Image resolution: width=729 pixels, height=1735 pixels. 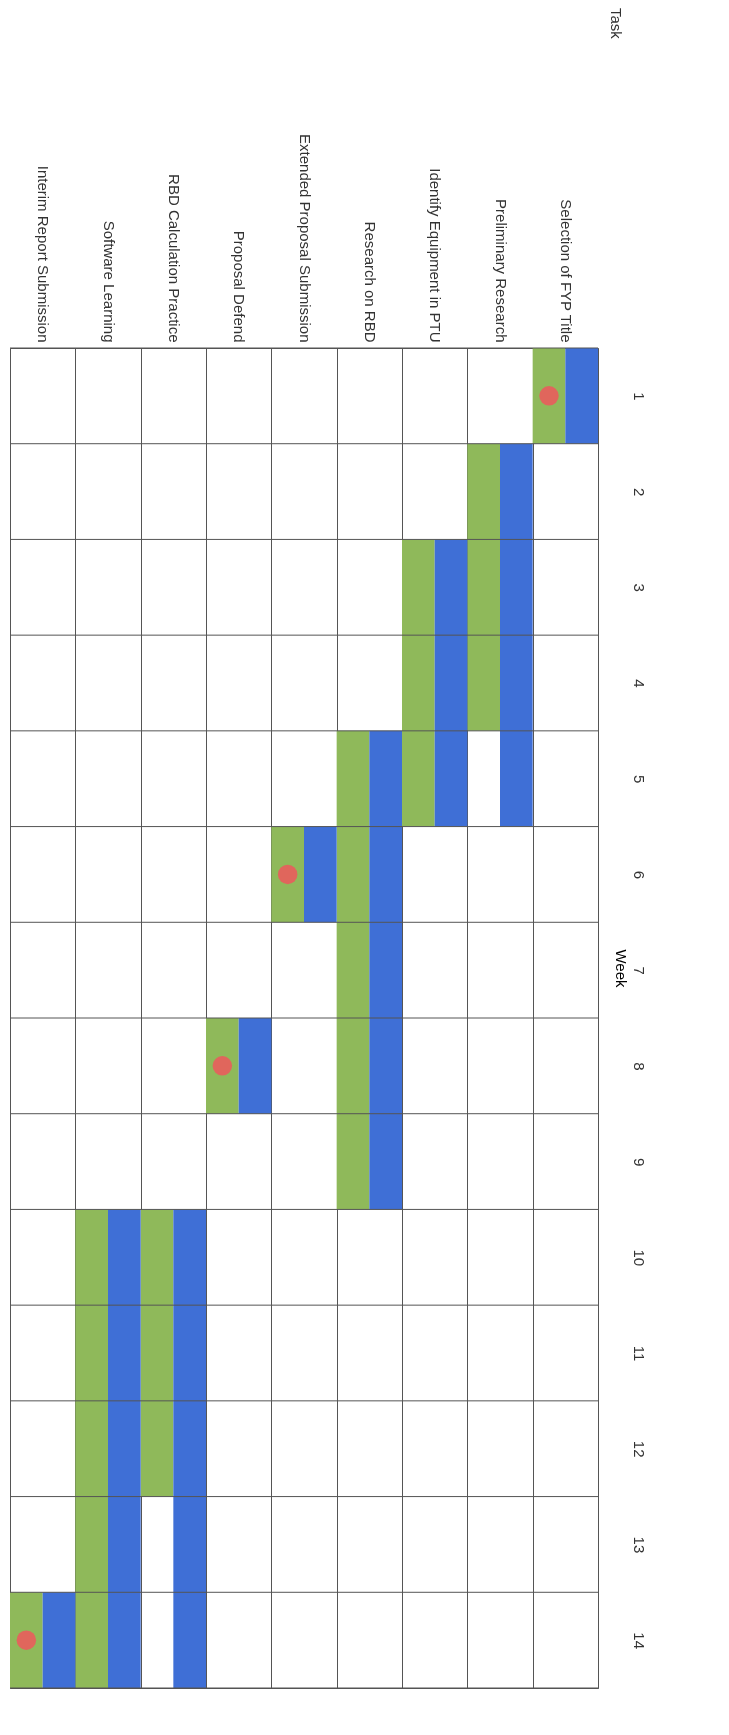 What do you see at coordinates (639, 779) in the screenshot?
I see `y-tick-label: 5` at bounding box center [639, 779].